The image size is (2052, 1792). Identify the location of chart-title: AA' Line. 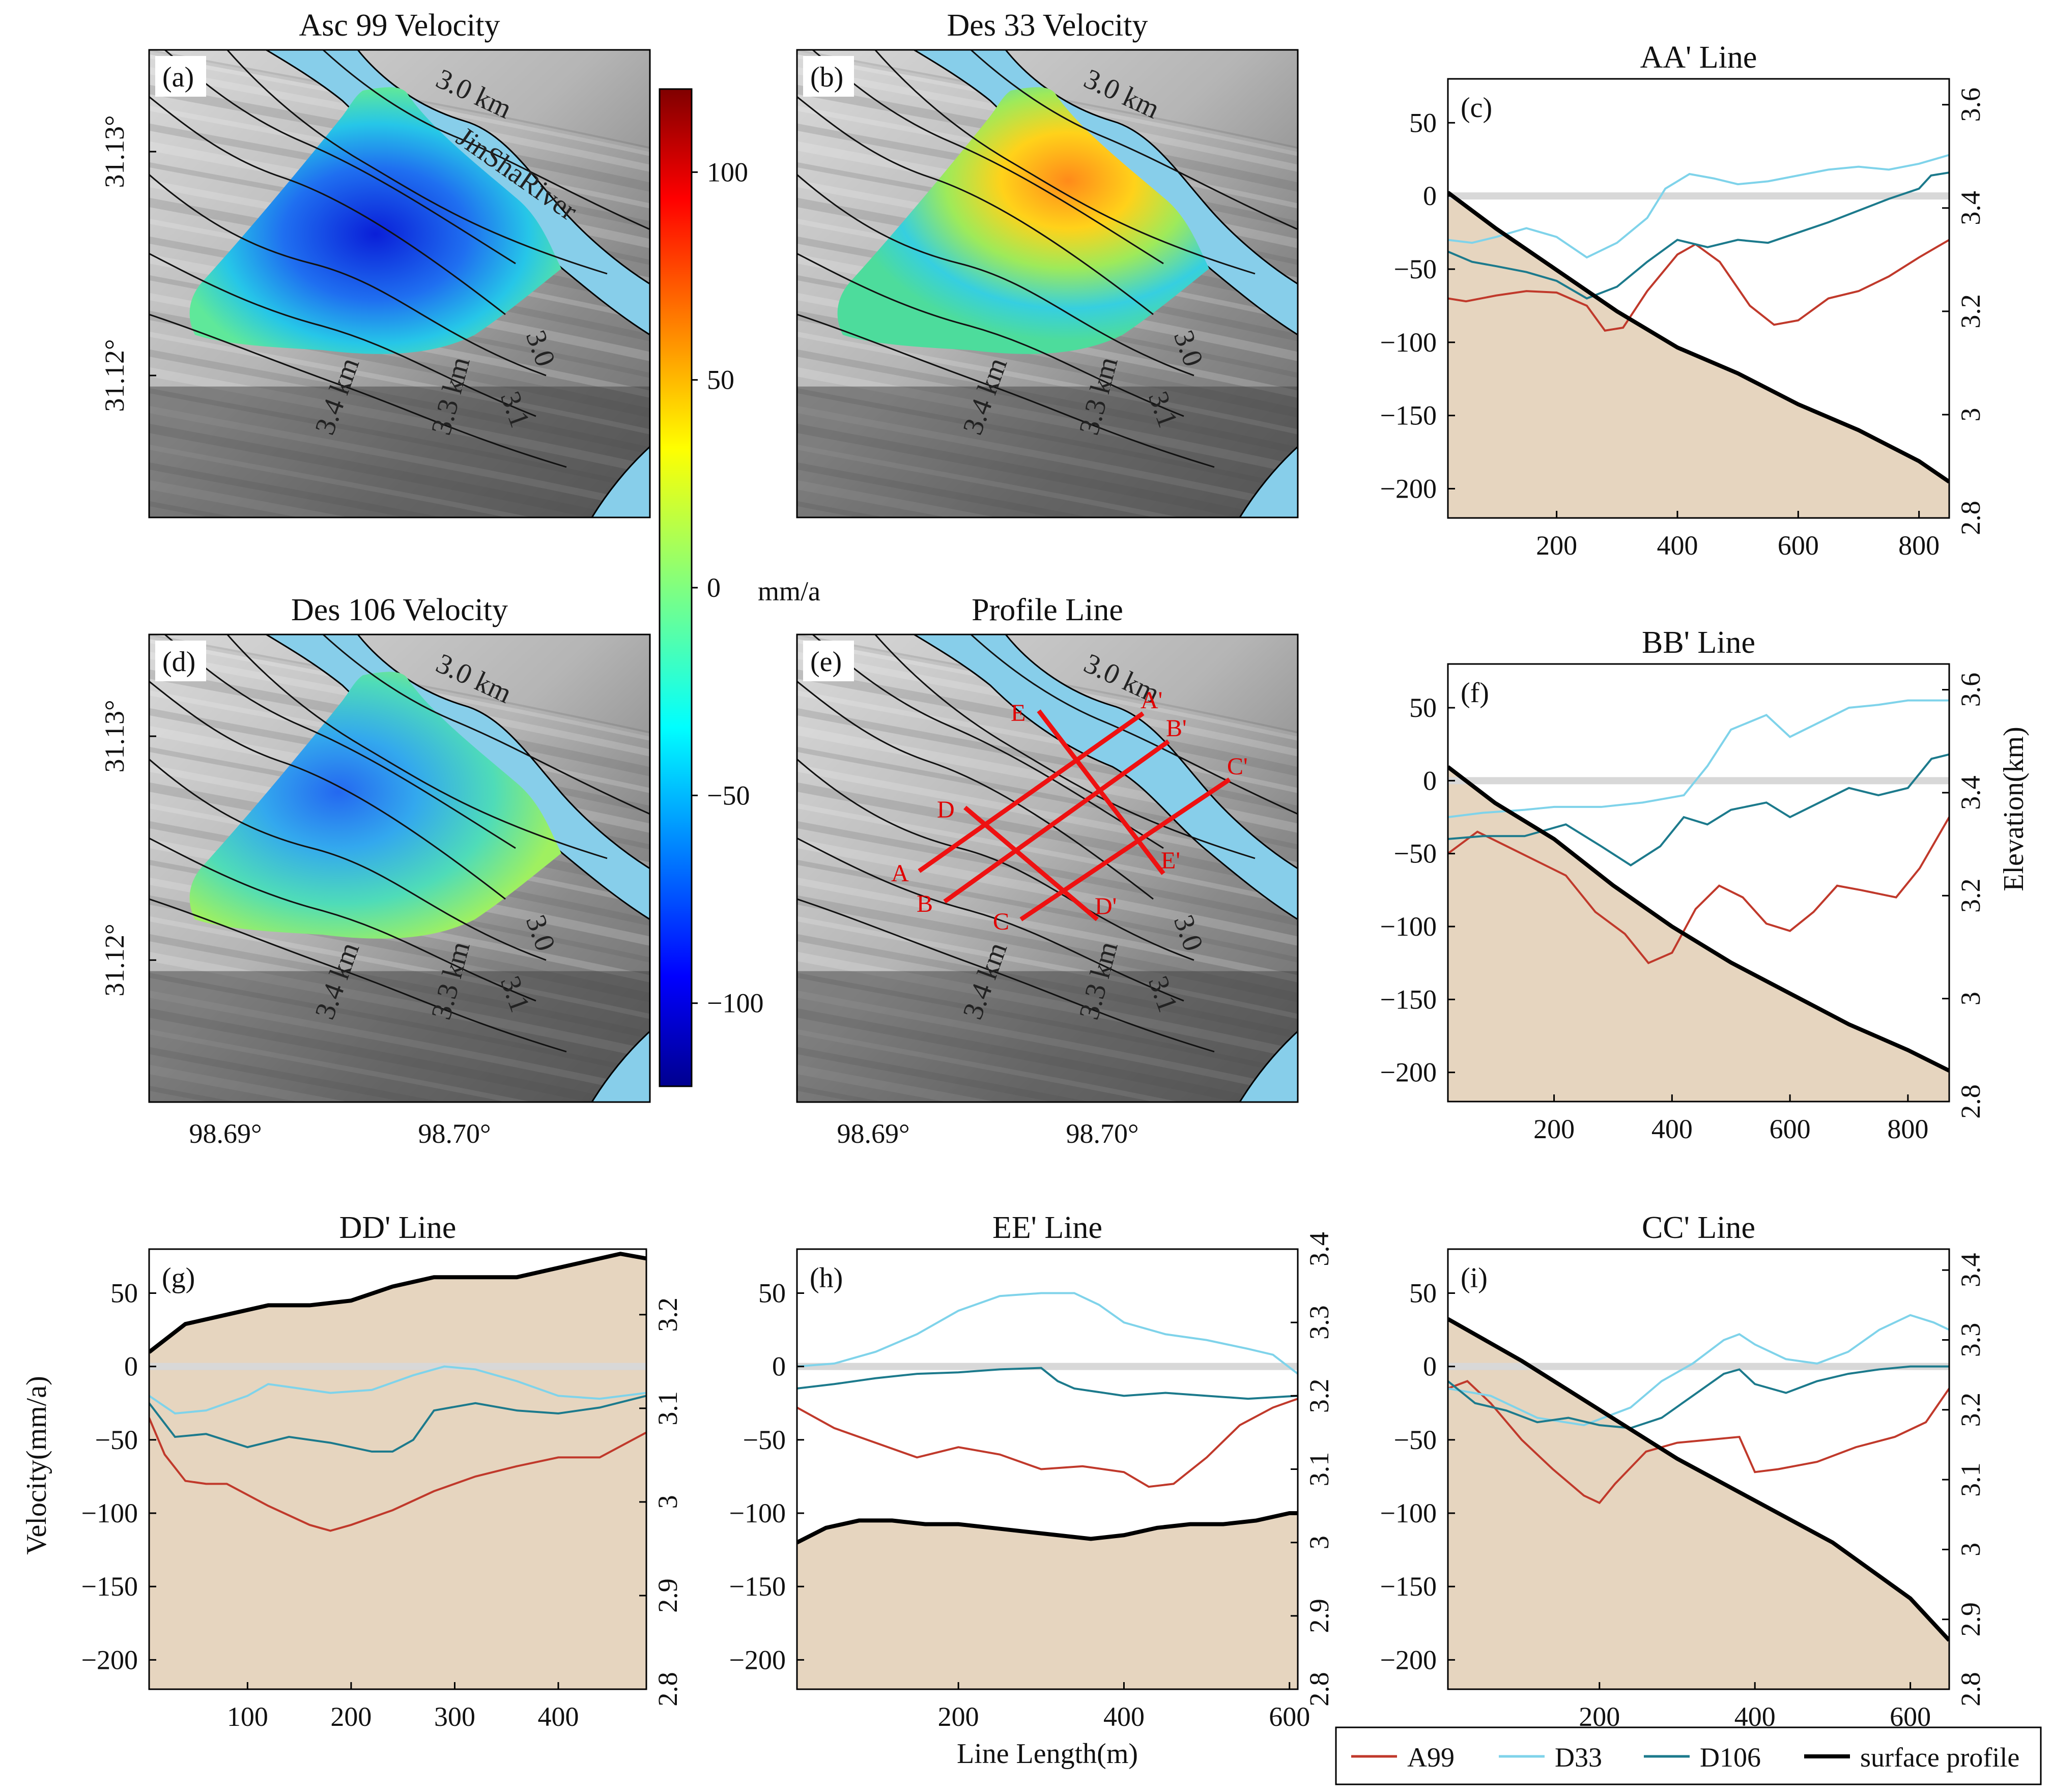
(1698, 57).